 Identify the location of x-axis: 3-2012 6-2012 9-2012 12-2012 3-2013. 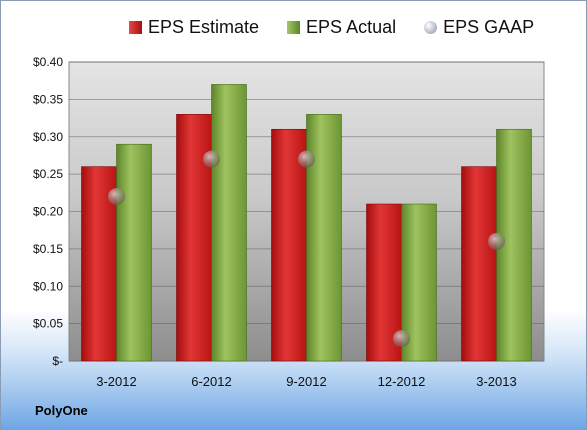
(306, 381).